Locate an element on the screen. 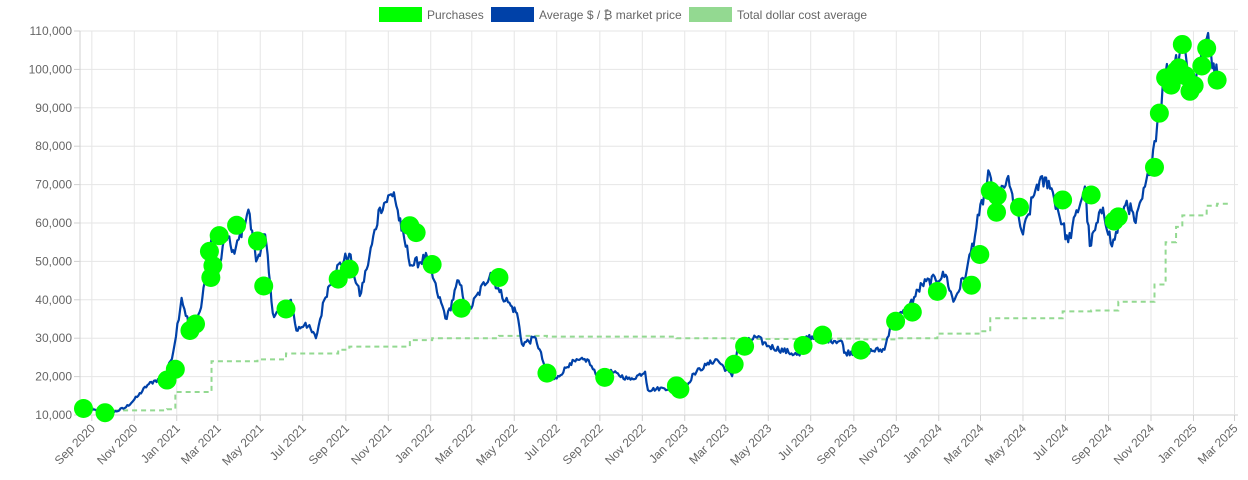 Image resolution: width=1248 pixels, height=480 pixels. y-tick-label: 20,000 is located at coordinates (53, 377).